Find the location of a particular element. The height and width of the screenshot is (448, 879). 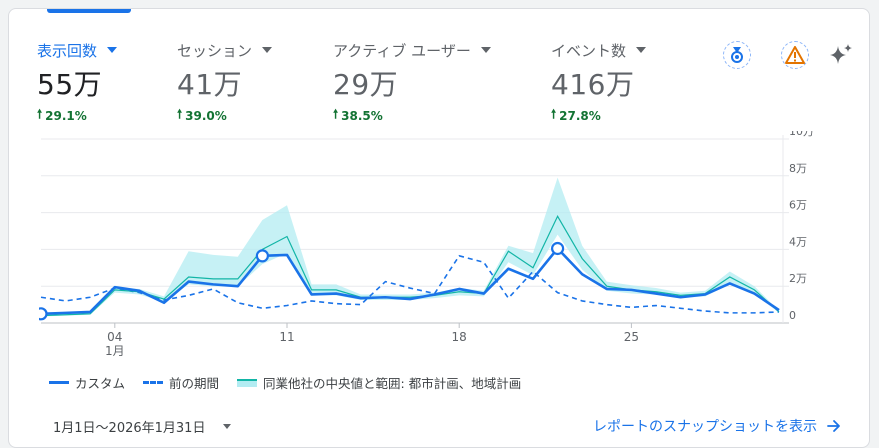

x-tick-label: 04 is located at coordinates (114, 337).